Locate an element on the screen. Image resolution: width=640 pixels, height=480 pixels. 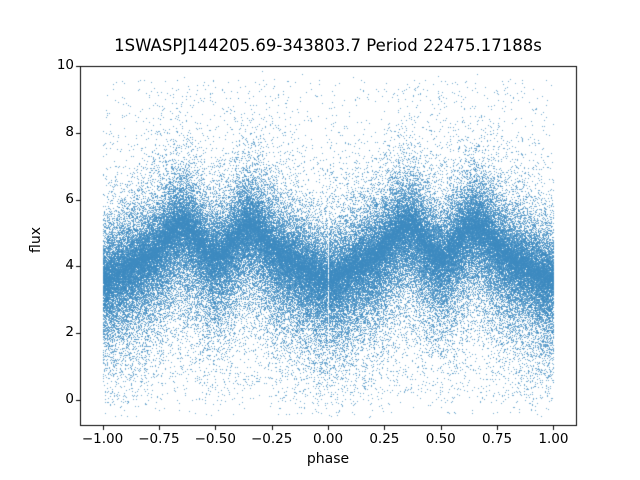
x-axis-label: phase is located at coordinates (328, 459).